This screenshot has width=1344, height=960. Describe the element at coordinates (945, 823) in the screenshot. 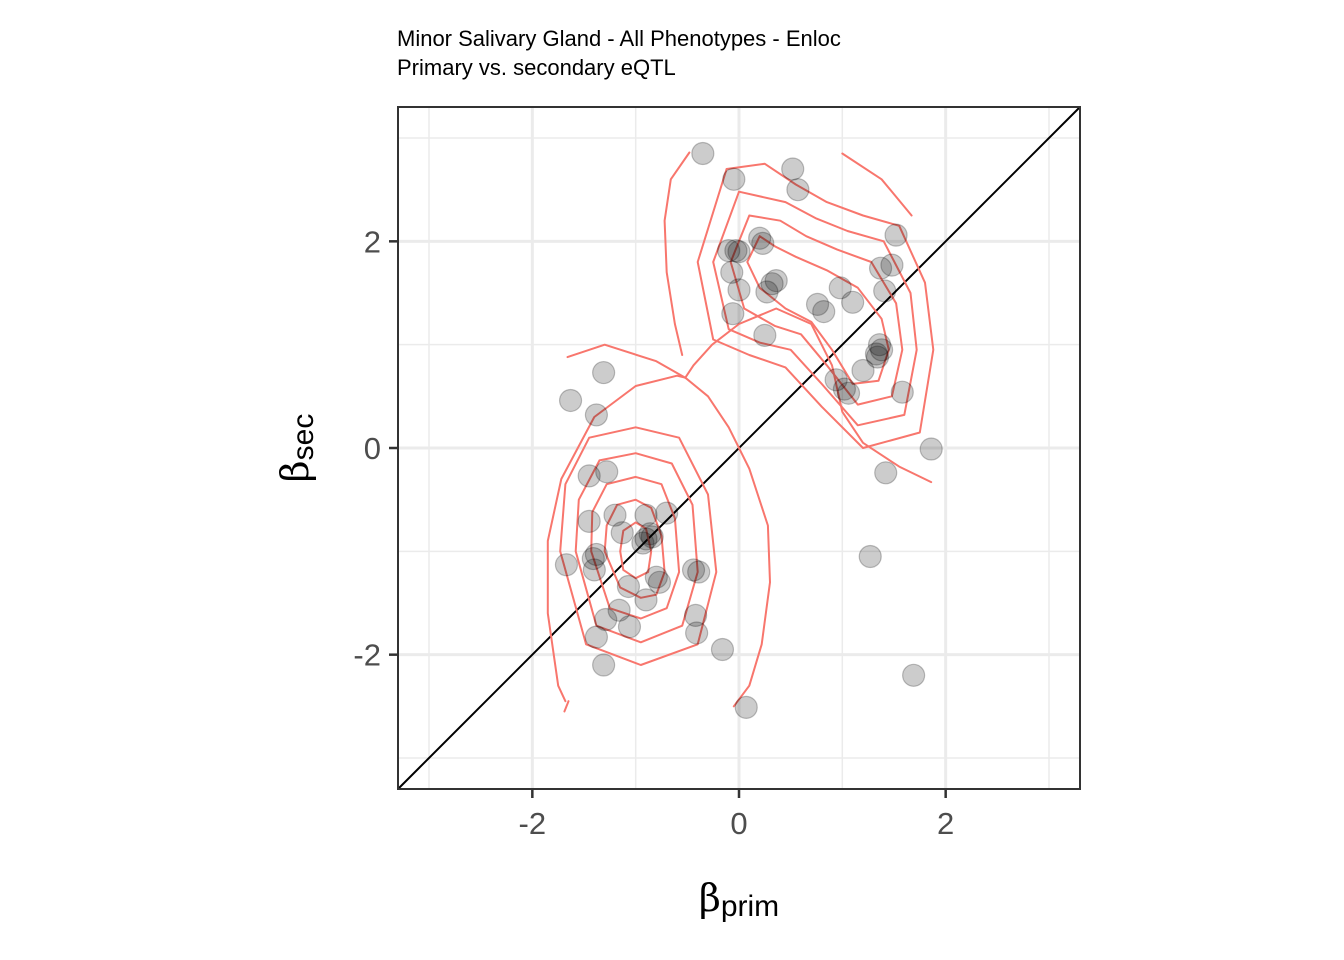

I see `x-tick-label: 2` at that location.